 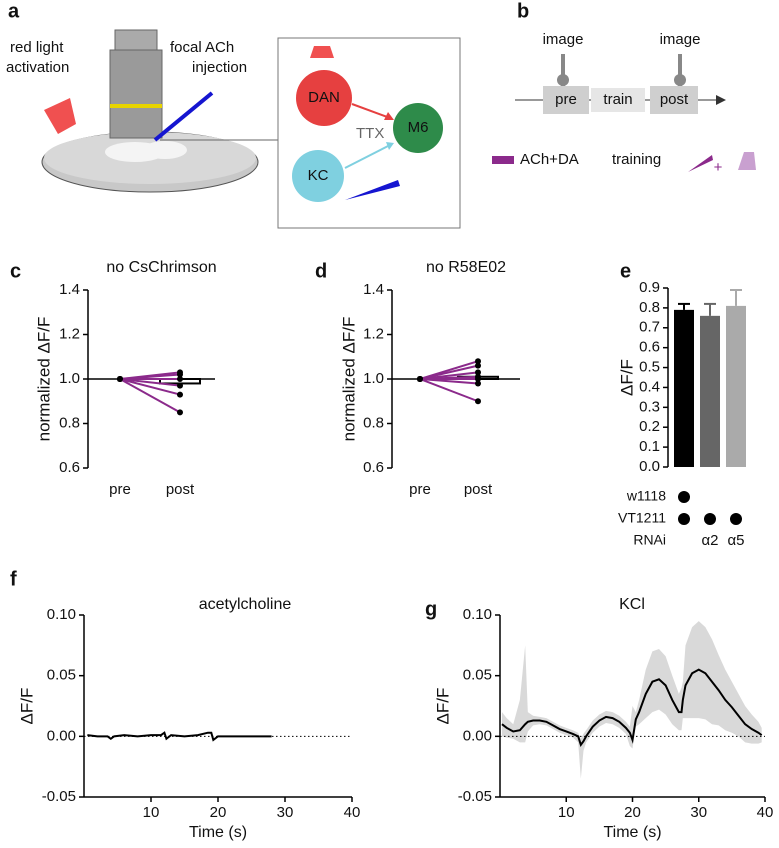 What do you see at coordinates (324, 98) in the screenshot?
I see `node-dan` at bounding box center [324, 98].